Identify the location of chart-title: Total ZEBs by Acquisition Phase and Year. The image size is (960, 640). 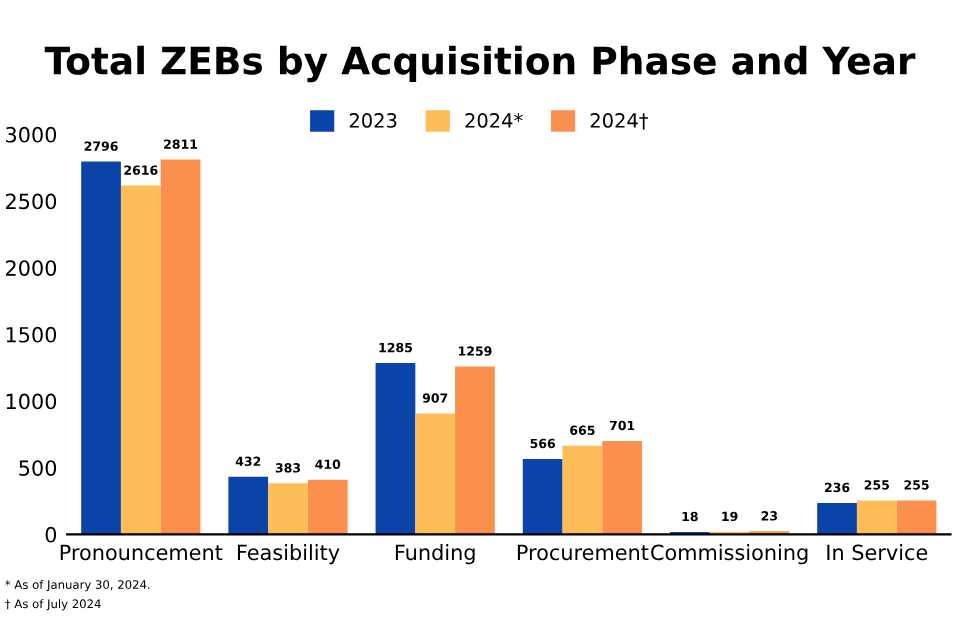
(480, 64).